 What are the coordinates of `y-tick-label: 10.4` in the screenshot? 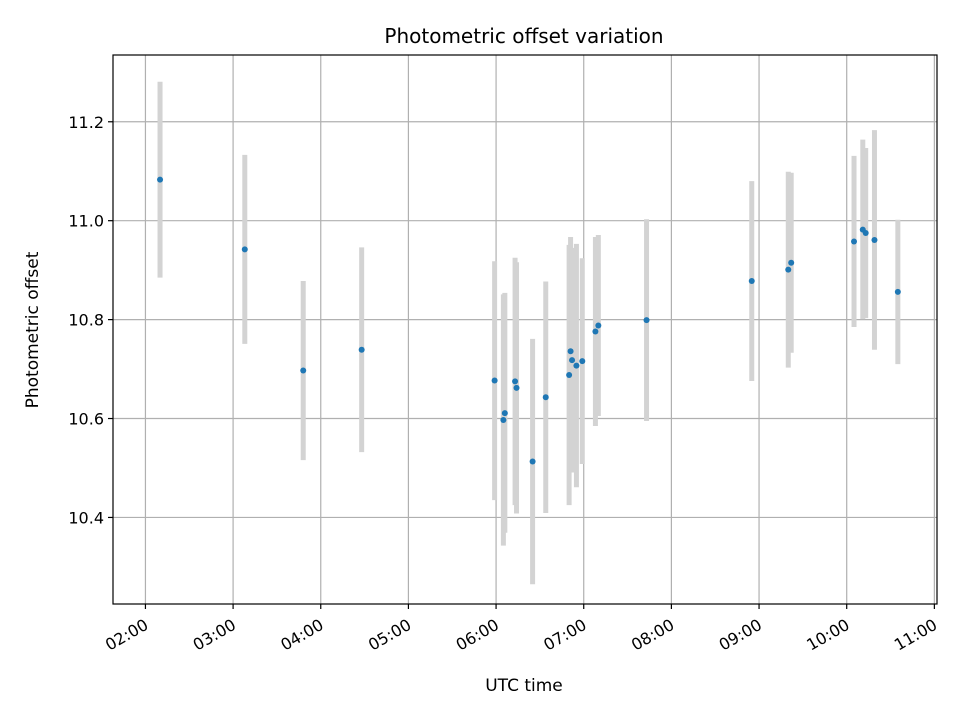 It's located at (86, 517).